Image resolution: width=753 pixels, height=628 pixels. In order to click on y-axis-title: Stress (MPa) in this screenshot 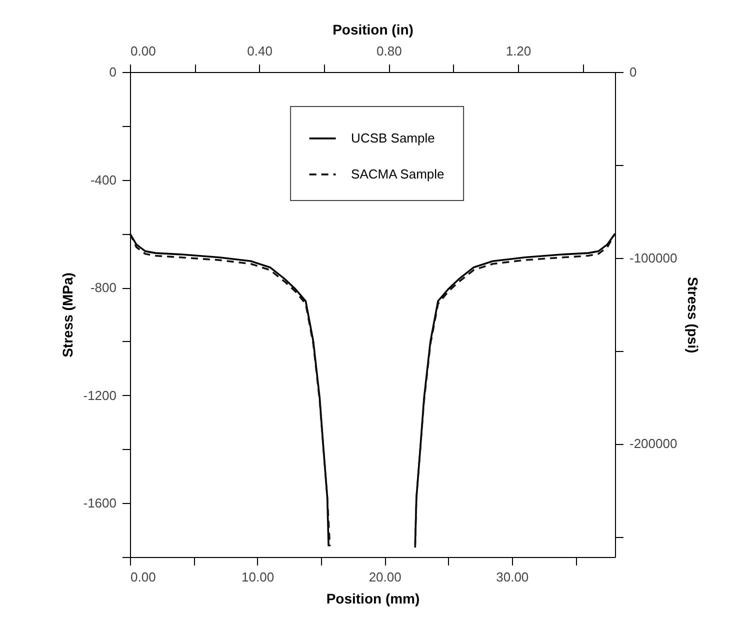, I will do `click(67, 315)`.